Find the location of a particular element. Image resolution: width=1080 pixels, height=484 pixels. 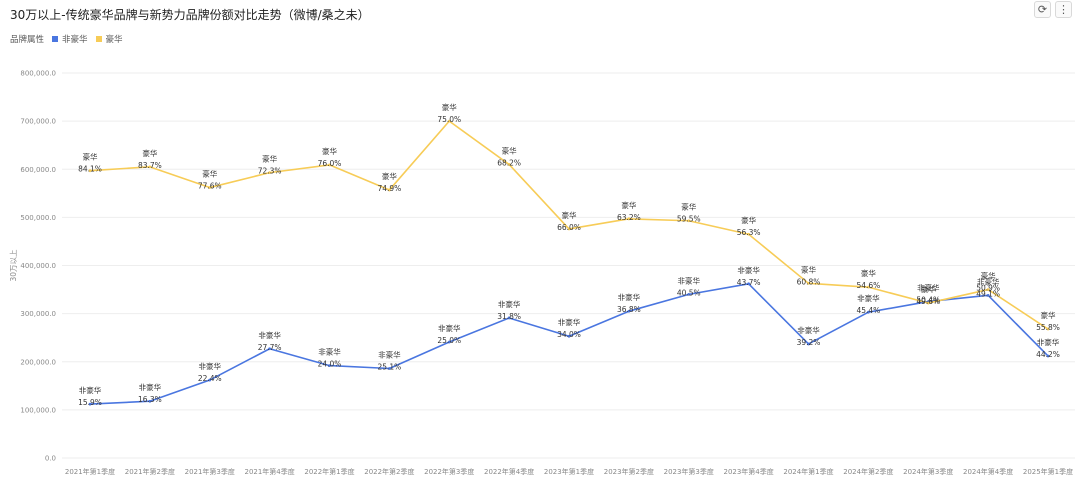

more-menu-icon: ⋮ is located at coordinates (1063, 9).